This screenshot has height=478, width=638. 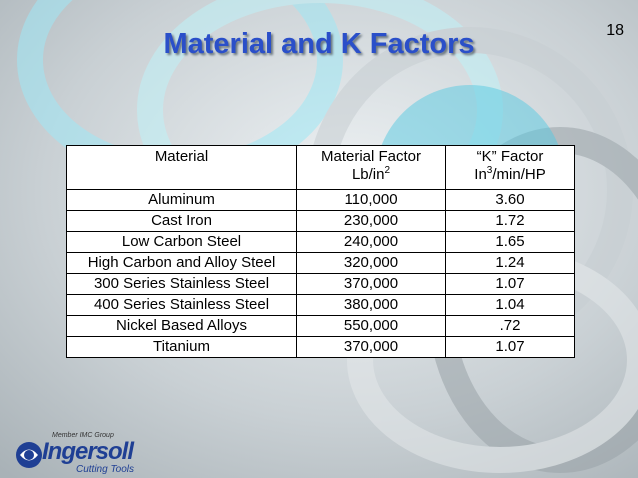 I want to click on logo-mark, so click(x=29, y=455).